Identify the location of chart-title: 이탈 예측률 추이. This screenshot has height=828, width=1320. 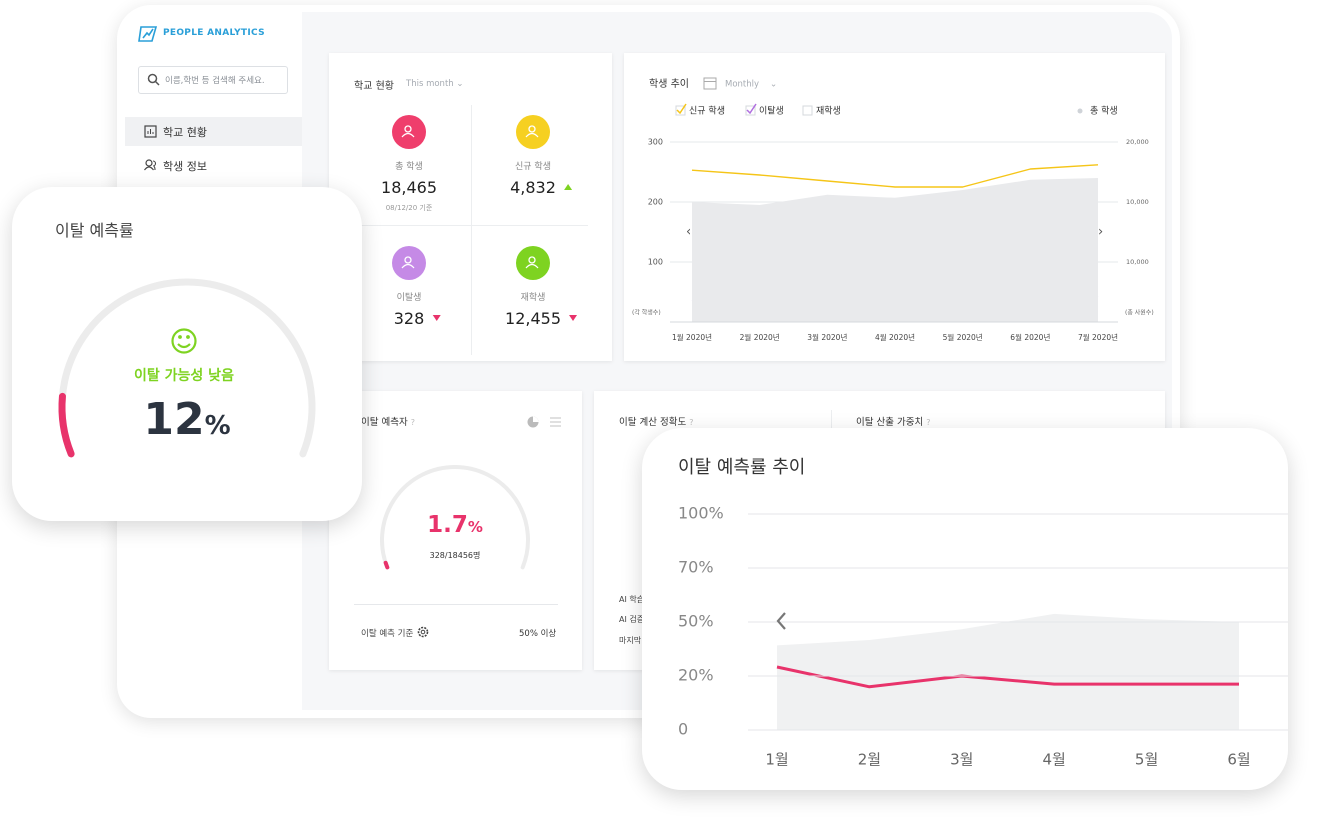
(741, 467).